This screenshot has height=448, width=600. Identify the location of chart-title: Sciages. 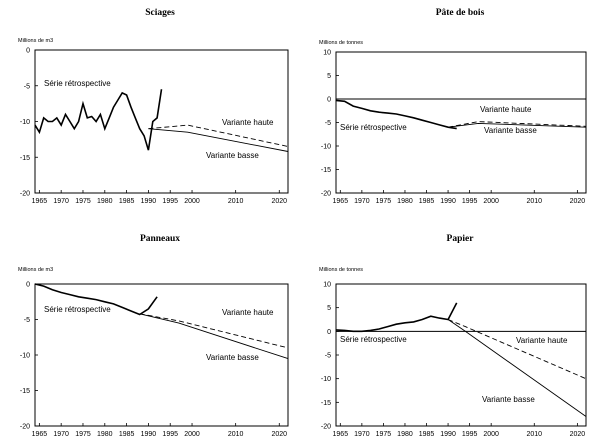
(160, 13).